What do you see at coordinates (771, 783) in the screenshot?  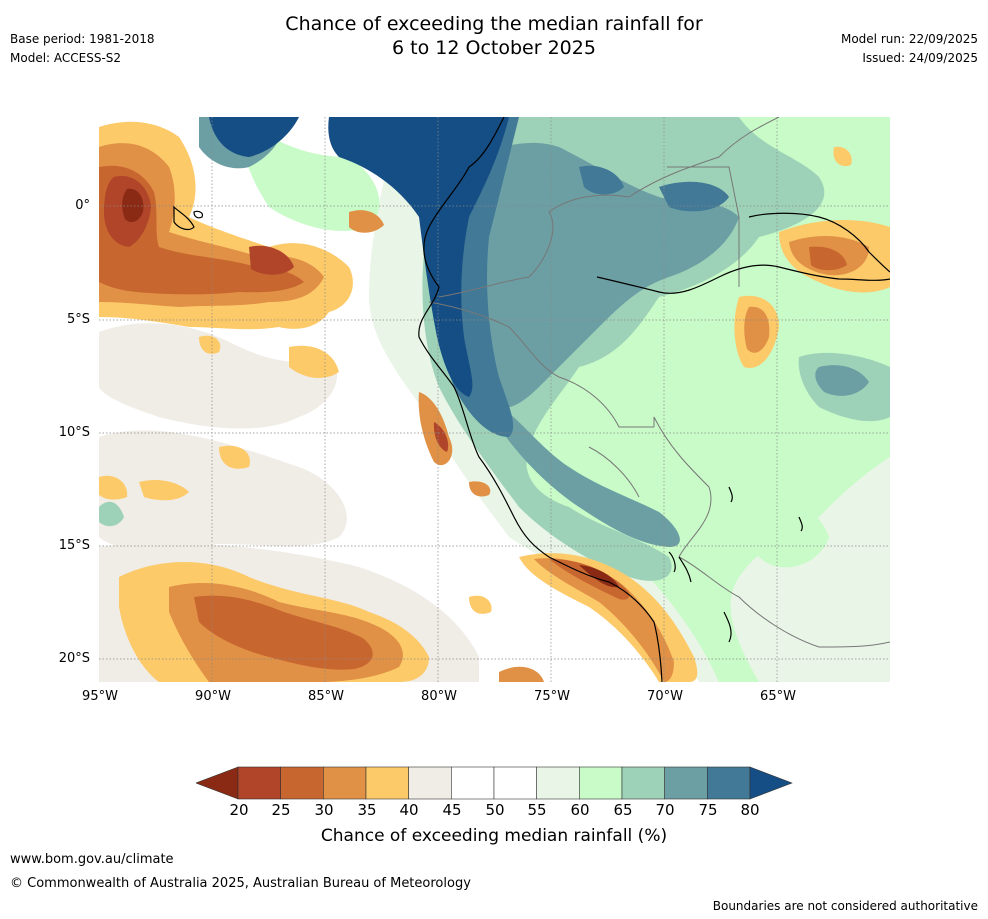 I see `colorbar-high-arrow` at bounding box center [771, 783].